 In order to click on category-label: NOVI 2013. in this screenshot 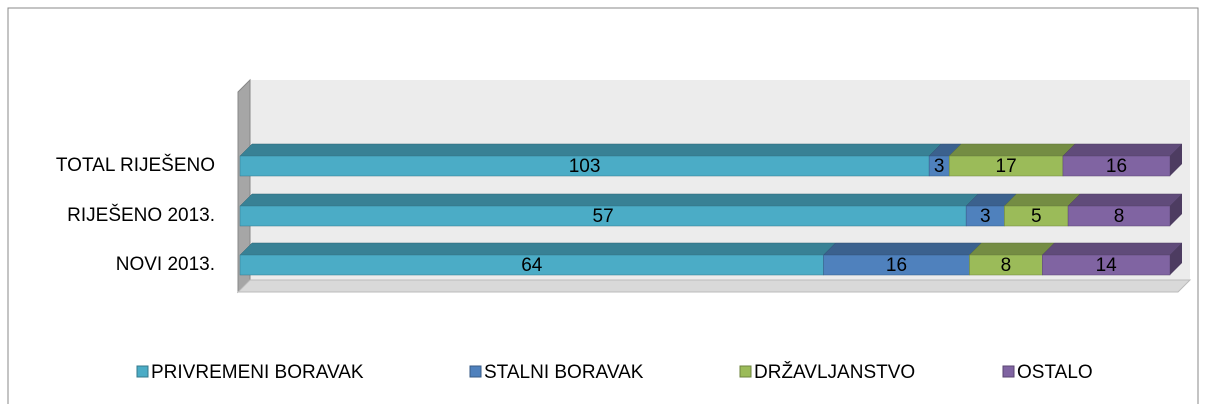, I will do `click(165, 264)`.